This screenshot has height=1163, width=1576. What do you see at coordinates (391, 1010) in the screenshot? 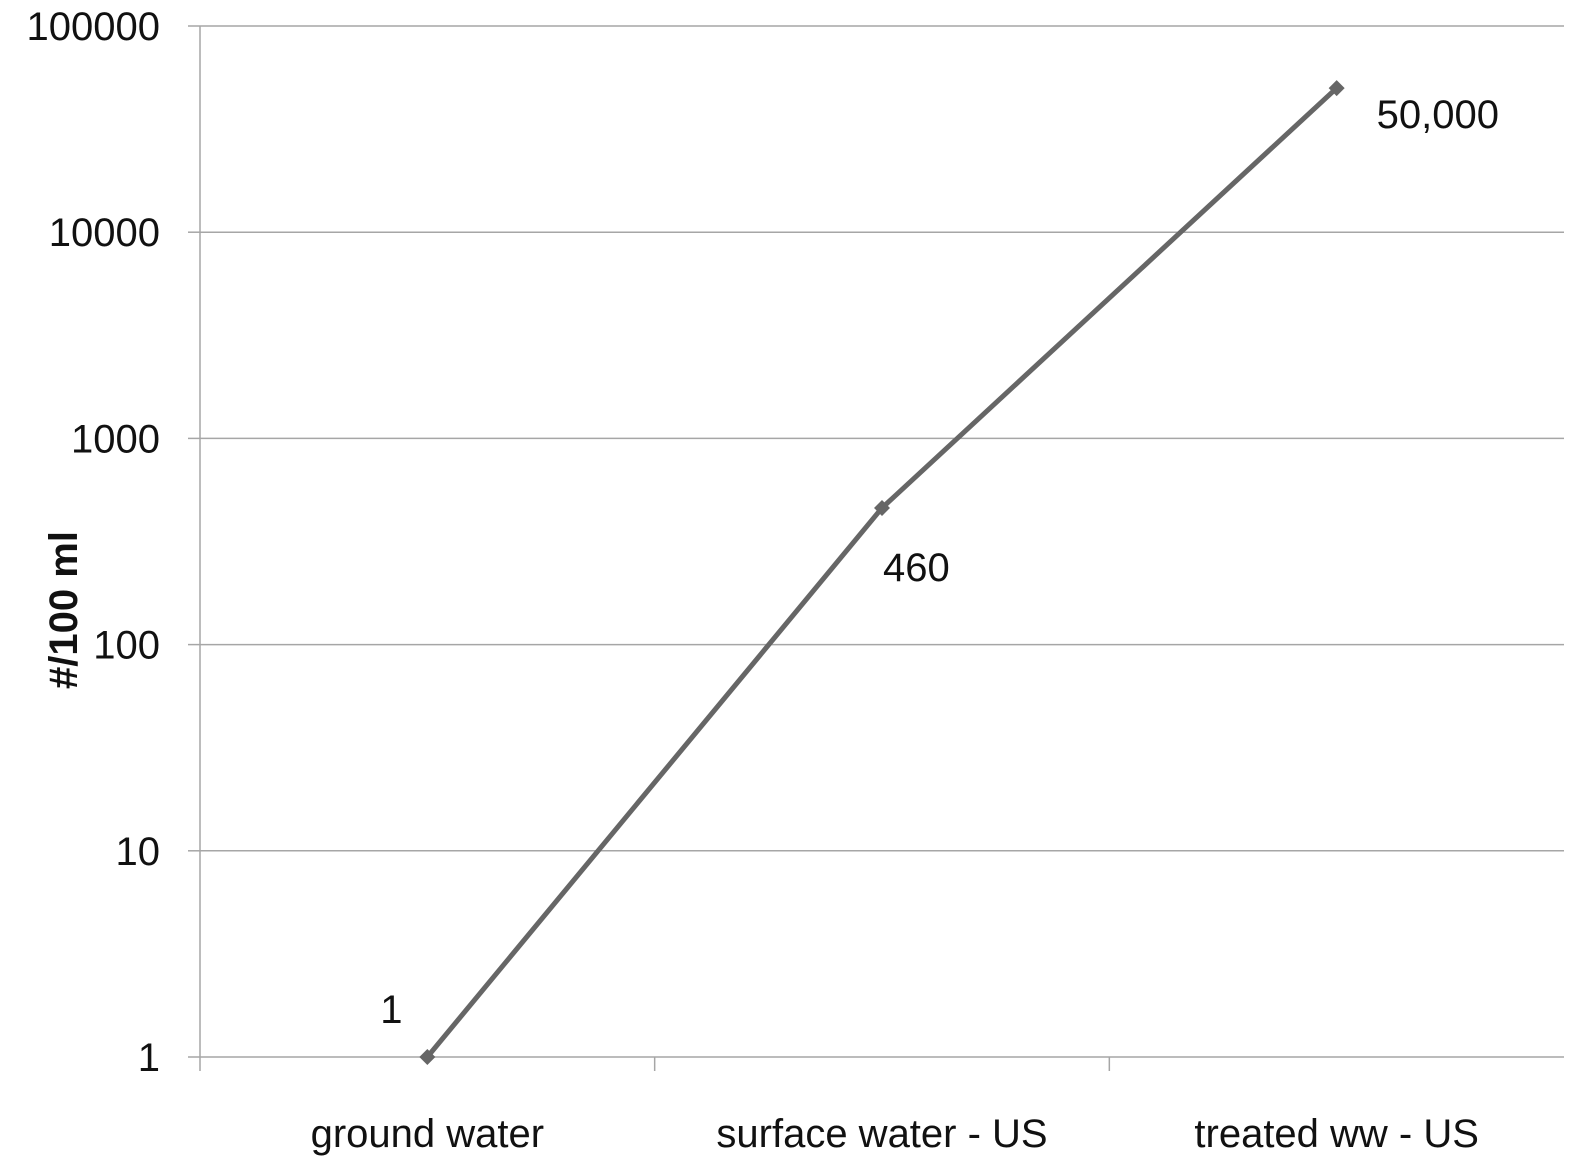
I see `data-label: 1` at bounding box center [391, 1010].